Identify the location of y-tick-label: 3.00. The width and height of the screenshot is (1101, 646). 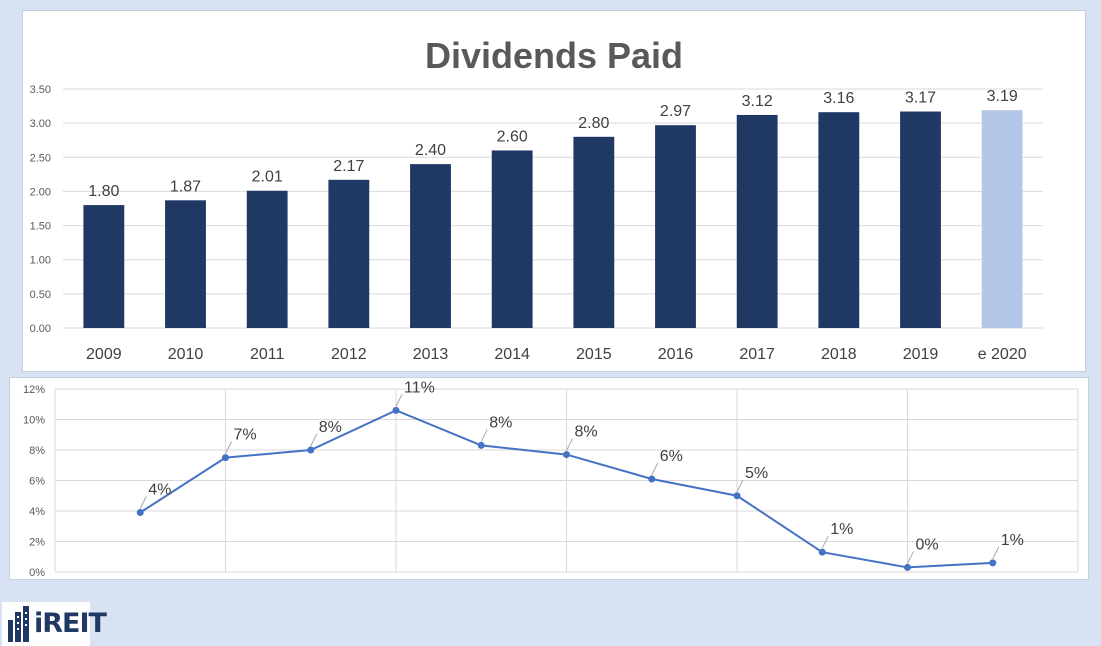
(40, 124).